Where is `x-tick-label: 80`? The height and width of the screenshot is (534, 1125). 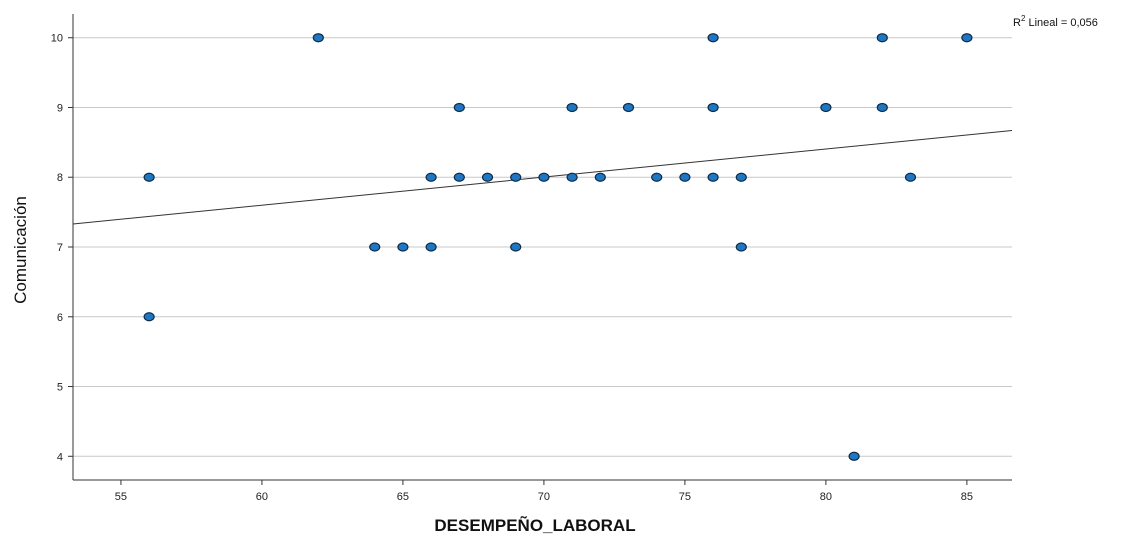 x-tick-label: 80 is located at coordinates (826, 497).